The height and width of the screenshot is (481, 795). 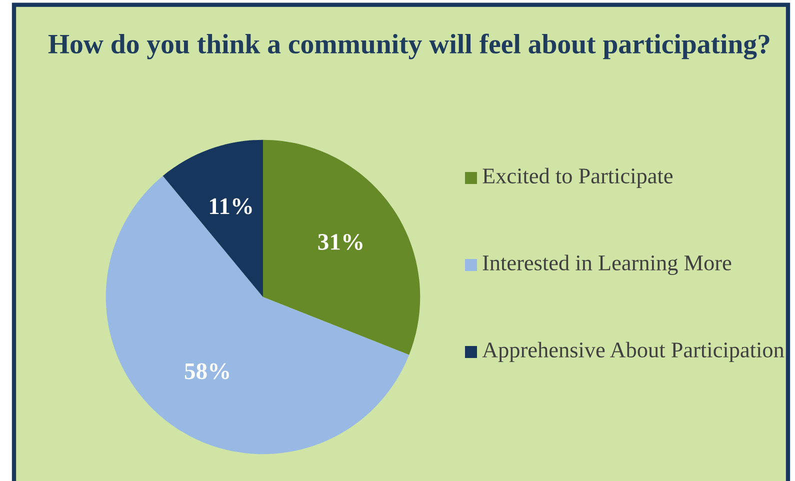 What do you see at coordinates (577, 178) in the screenshot?
I see `legend-label: Excited to Participate` at bounding box center [577, 178].